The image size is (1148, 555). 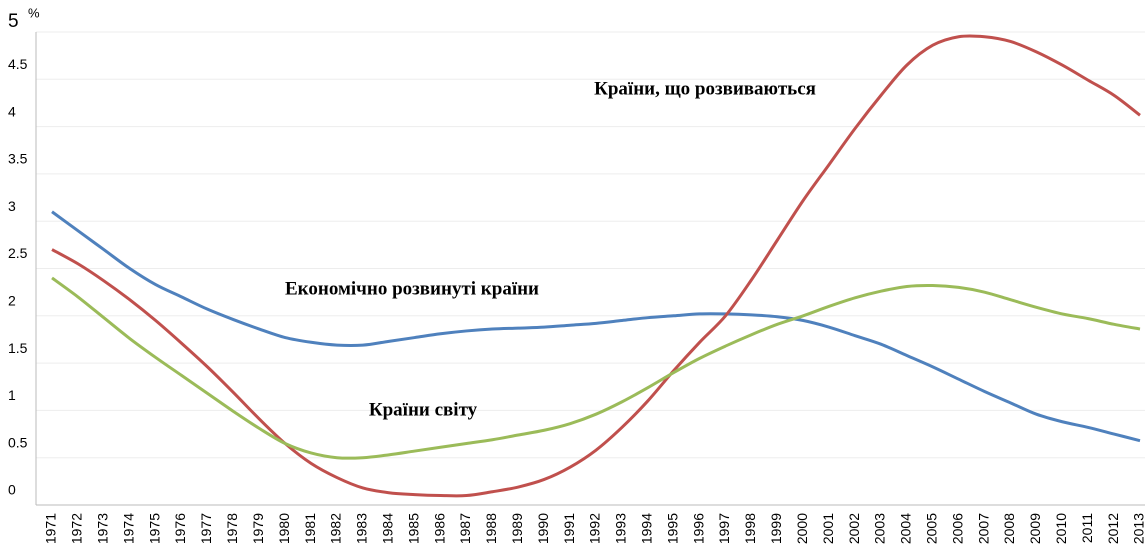 What do you see at coordinates (1009, 528) in the screenshot?
I see `x-tick-label: 2008` at bounding box center [1009, 528].